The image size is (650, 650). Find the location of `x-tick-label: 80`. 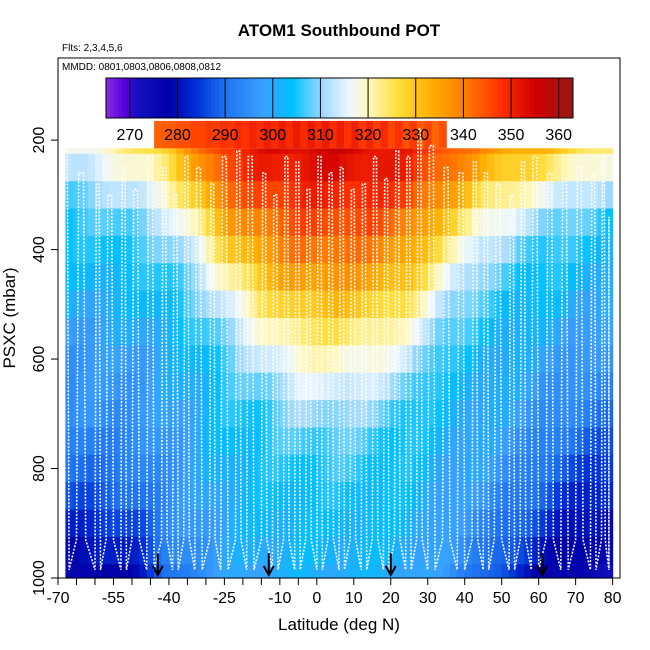

x-tick-label: 80 is located at coordinates (613, 598).